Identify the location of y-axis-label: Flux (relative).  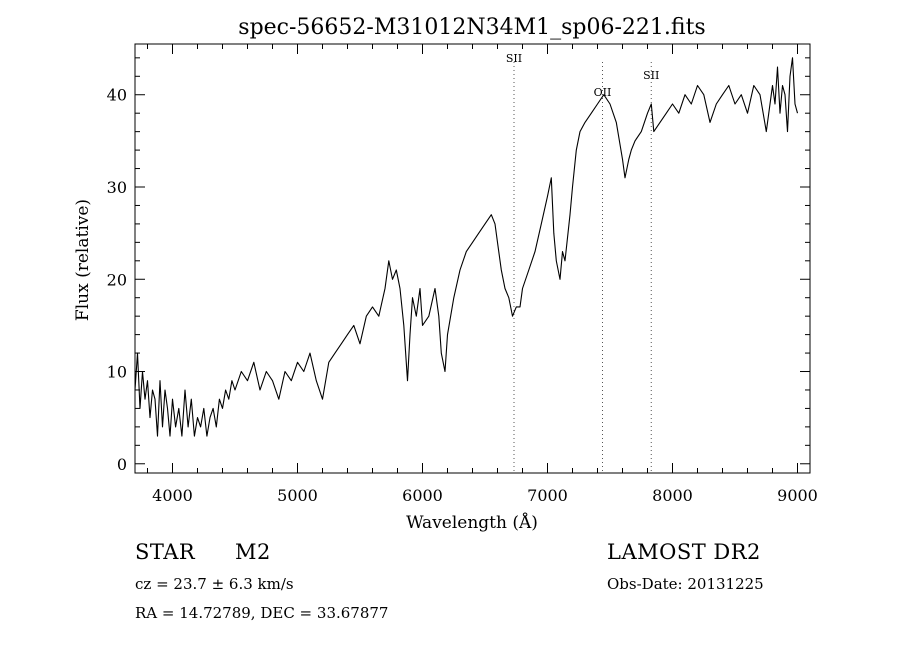
(83, 260).